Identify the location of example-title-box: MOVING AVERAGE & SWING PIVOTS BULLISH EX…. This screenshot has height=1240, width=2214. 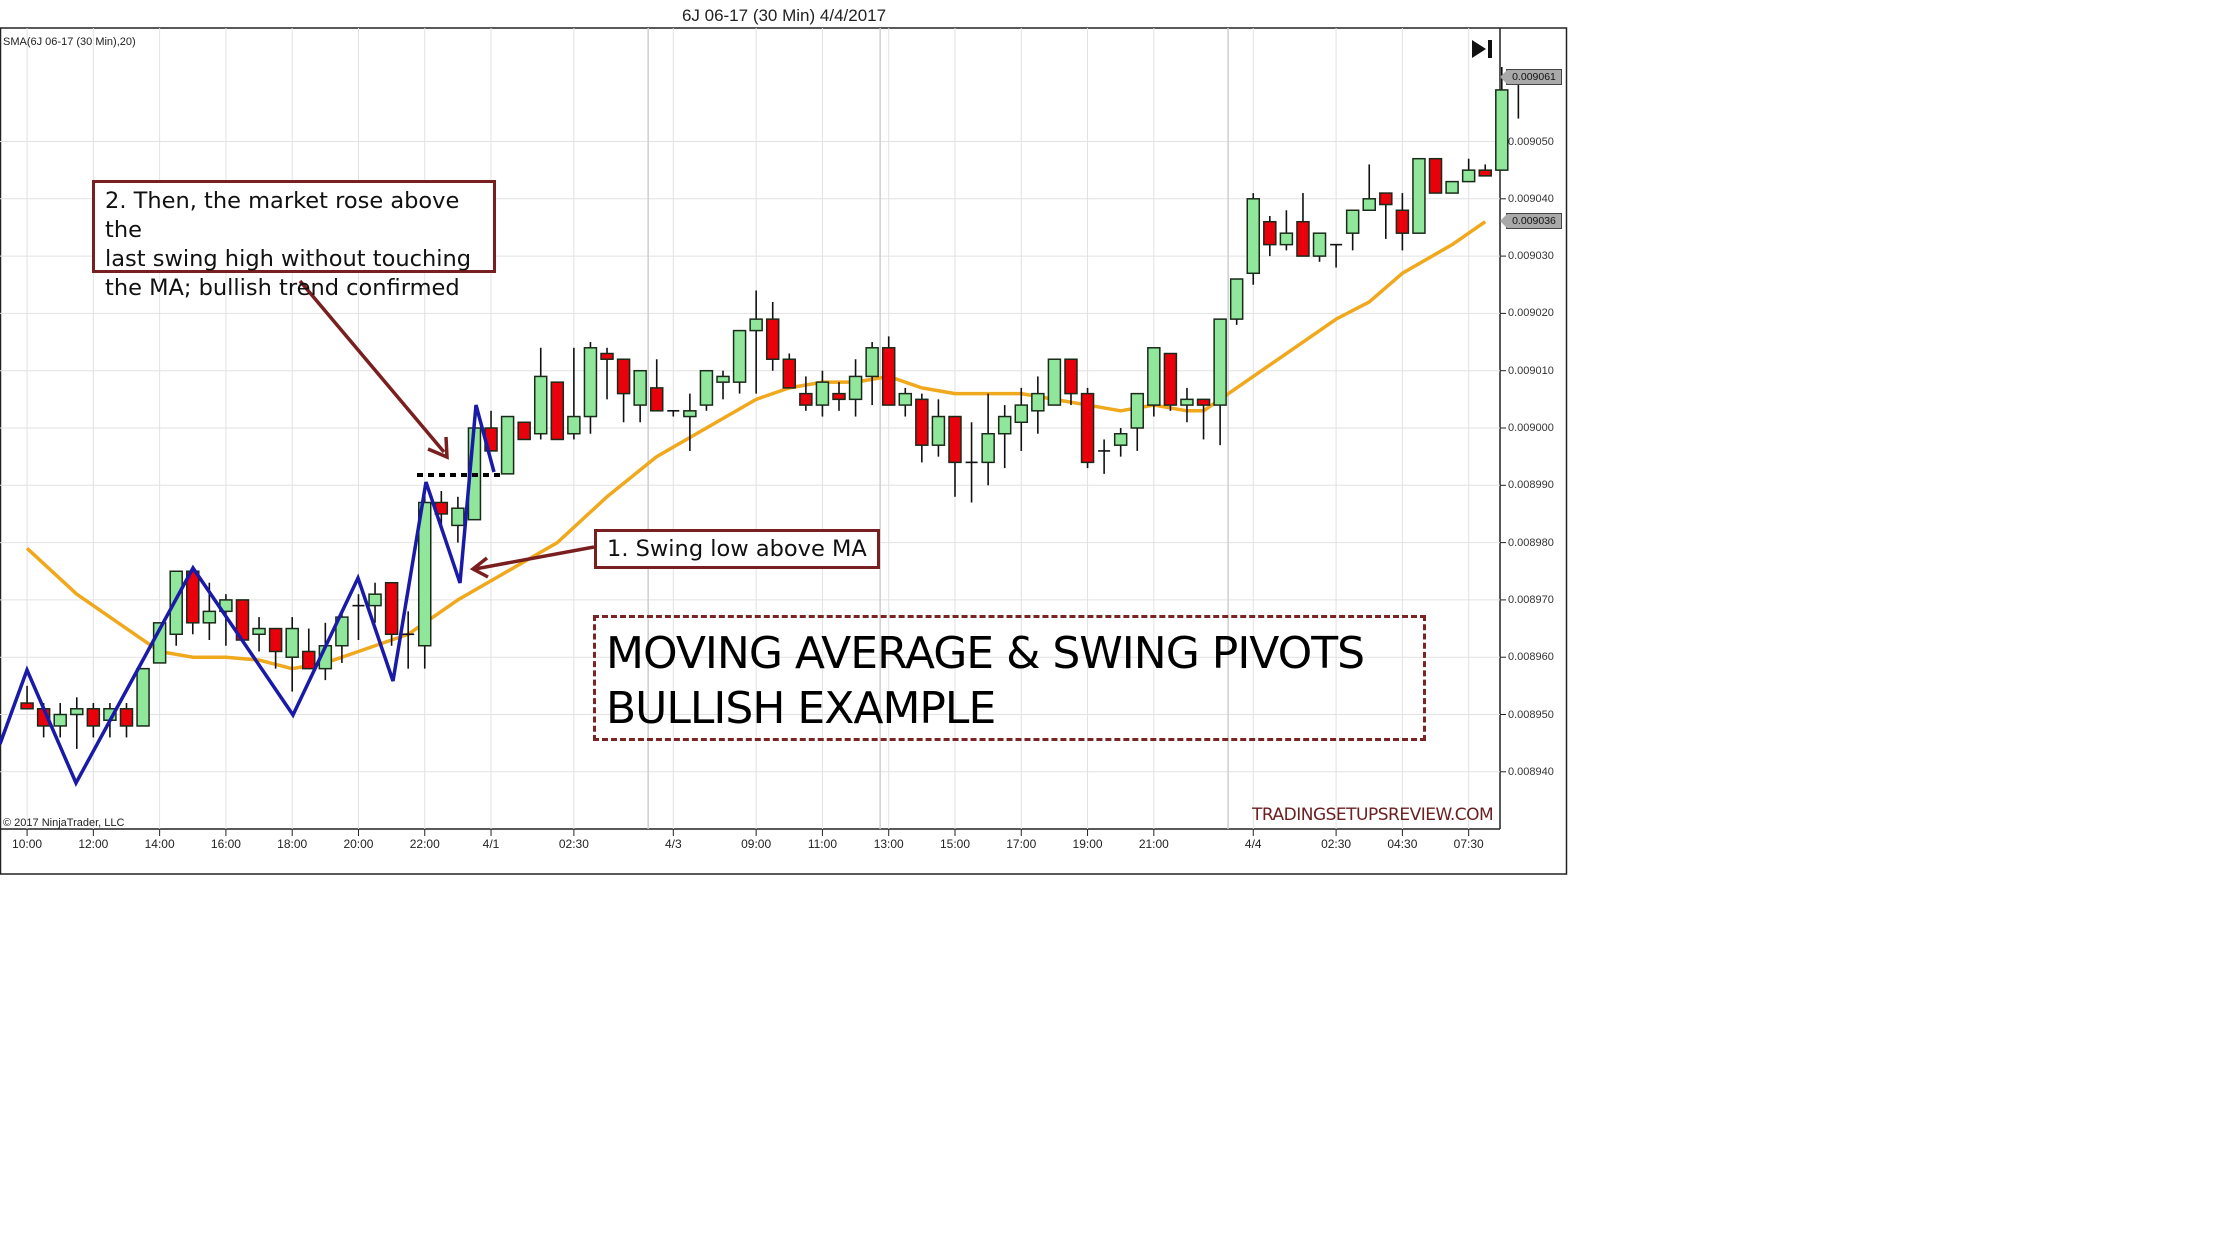
(1009, 678).